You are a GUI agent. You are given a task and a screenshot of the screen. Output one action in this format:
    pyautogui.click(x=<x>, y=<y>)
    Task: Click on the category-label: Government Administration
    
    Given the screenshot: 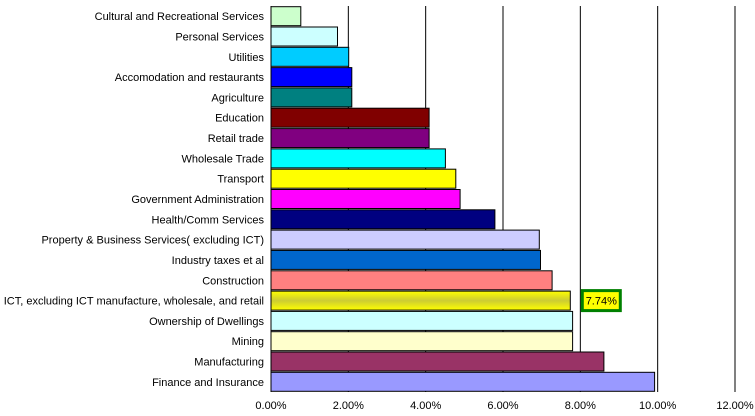 What is the action you would take?
    pyautogui.click(x=197, y=200)
    